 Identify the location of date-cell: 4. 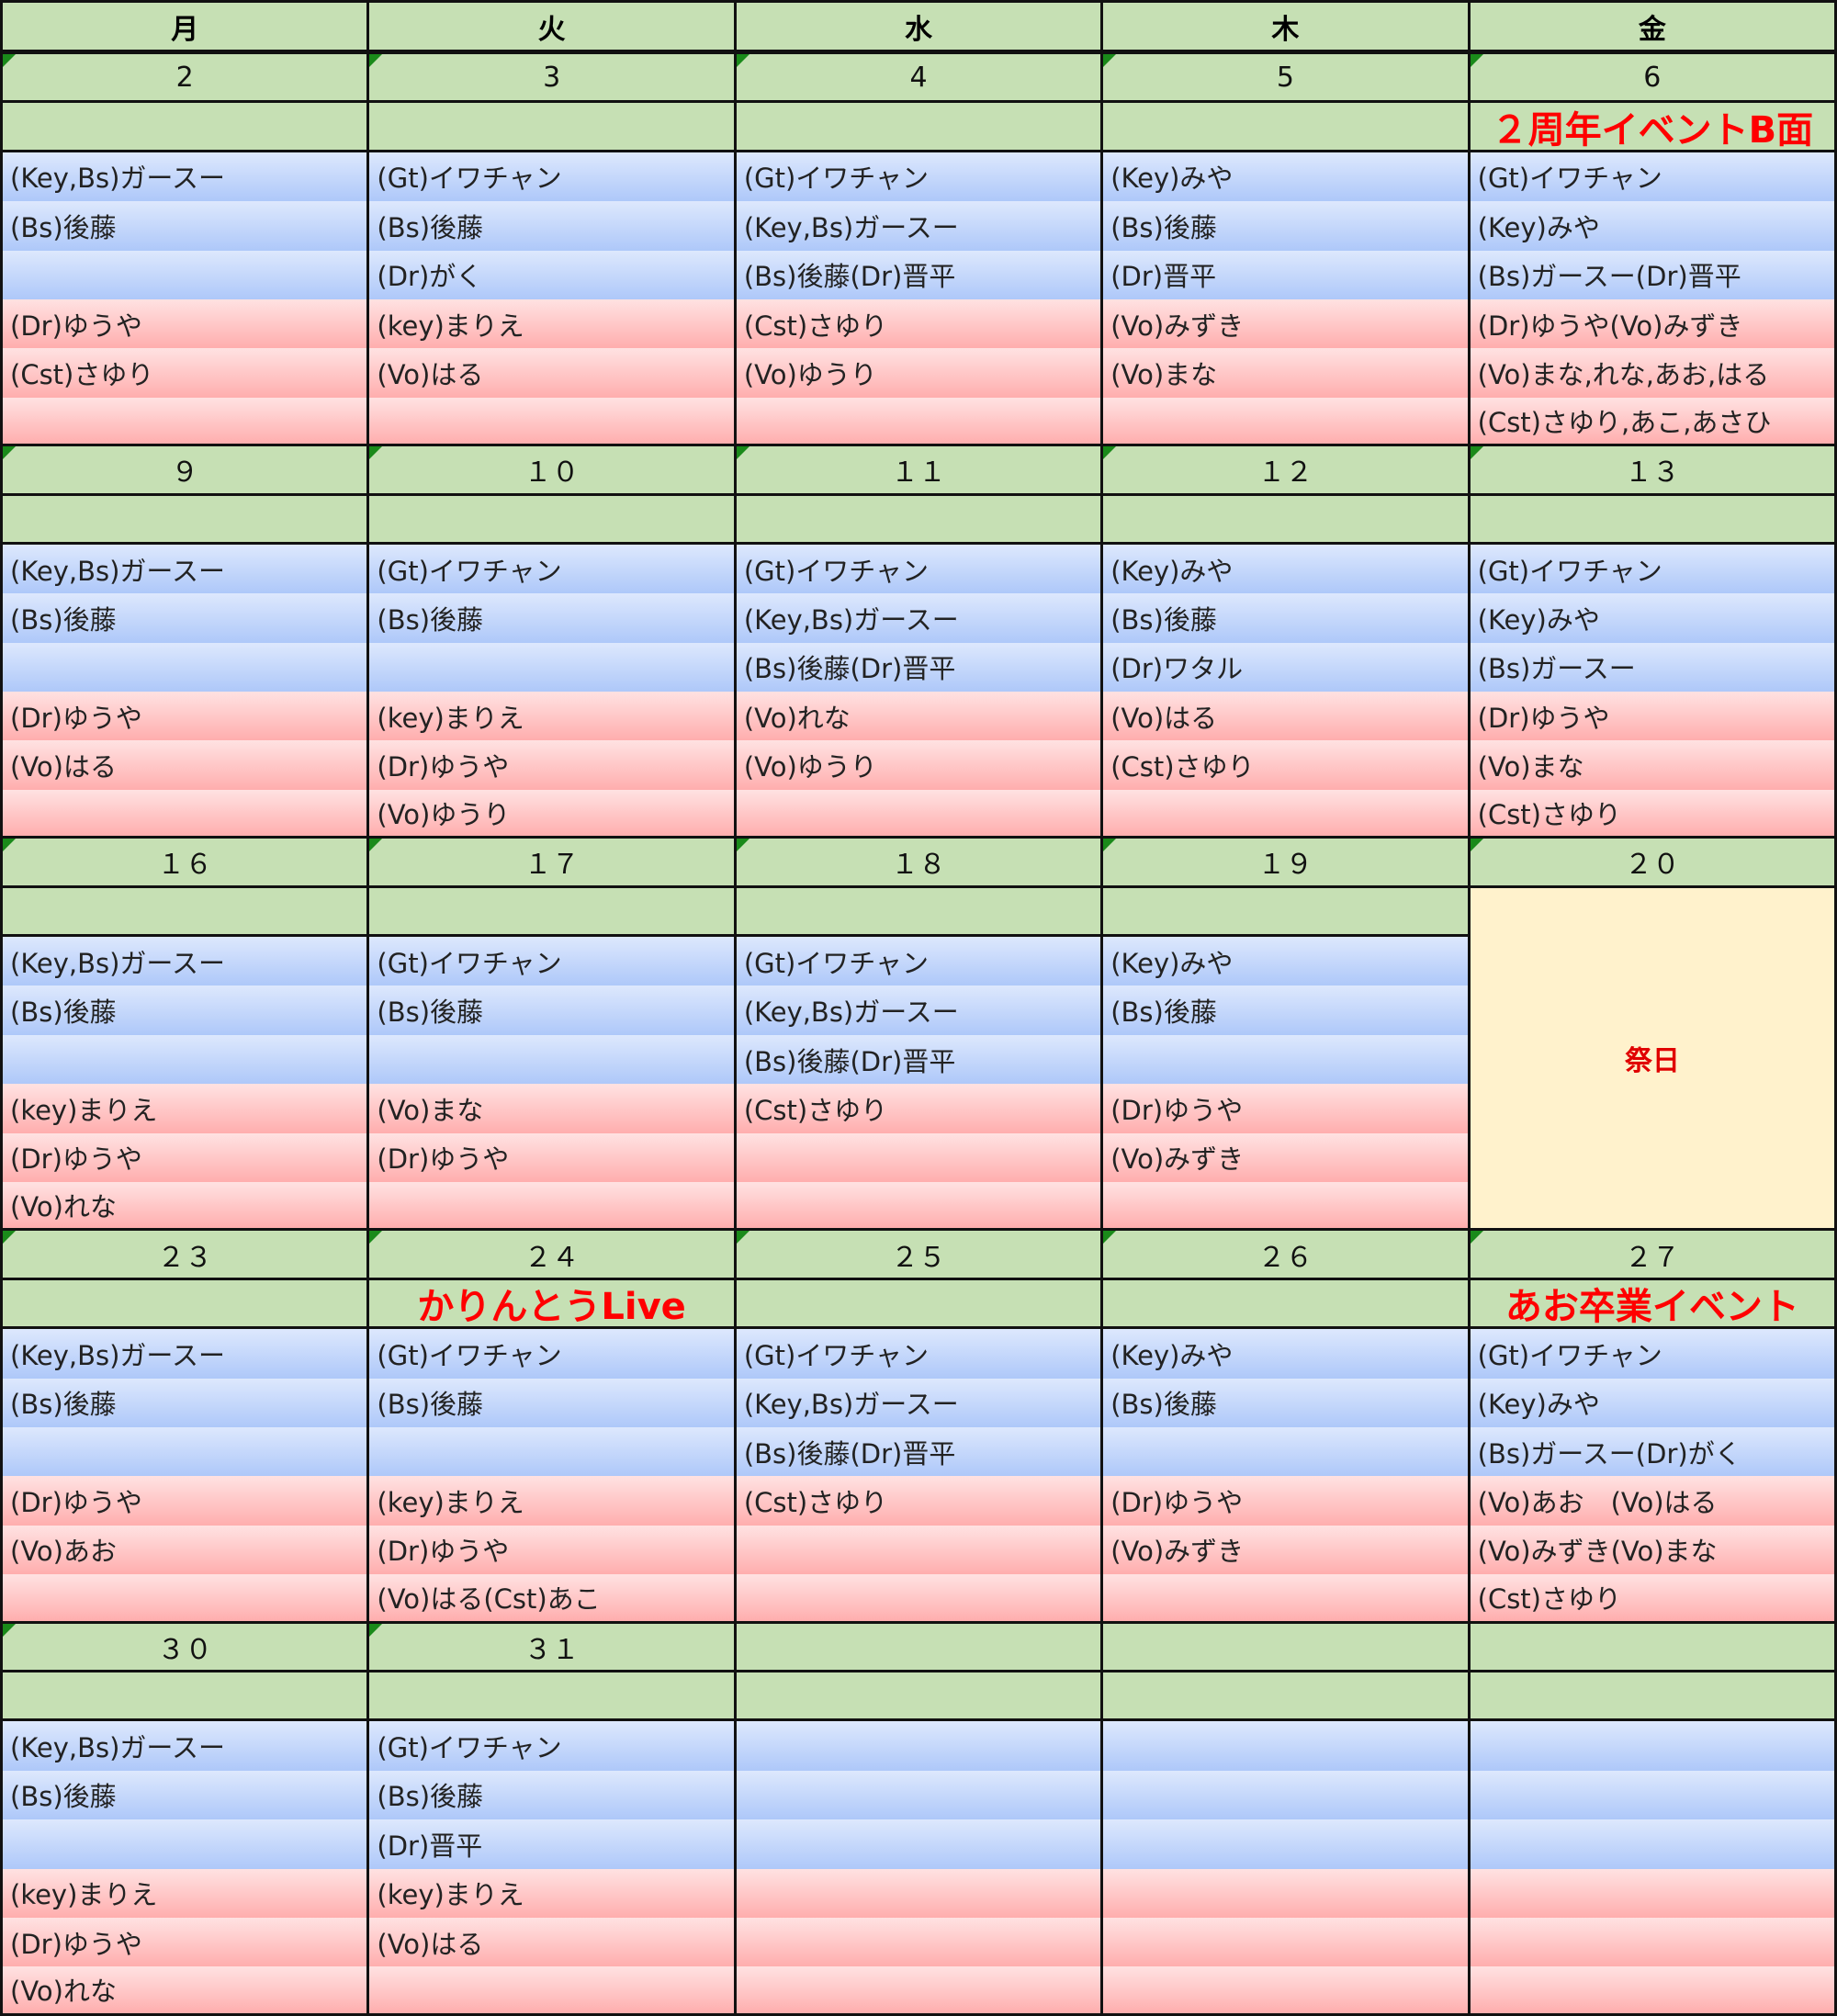
(918, 79).